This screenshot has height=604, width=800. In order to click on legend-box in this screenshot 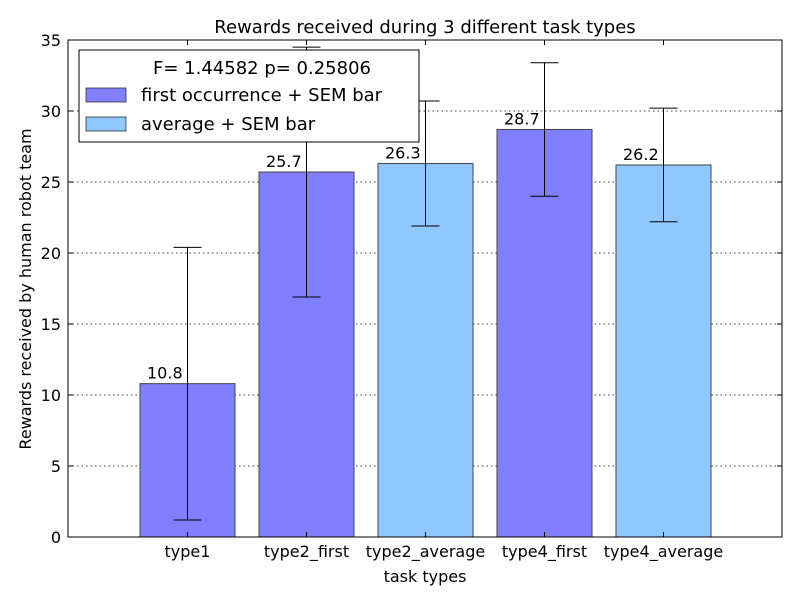, I will do `click(249, 96)`.